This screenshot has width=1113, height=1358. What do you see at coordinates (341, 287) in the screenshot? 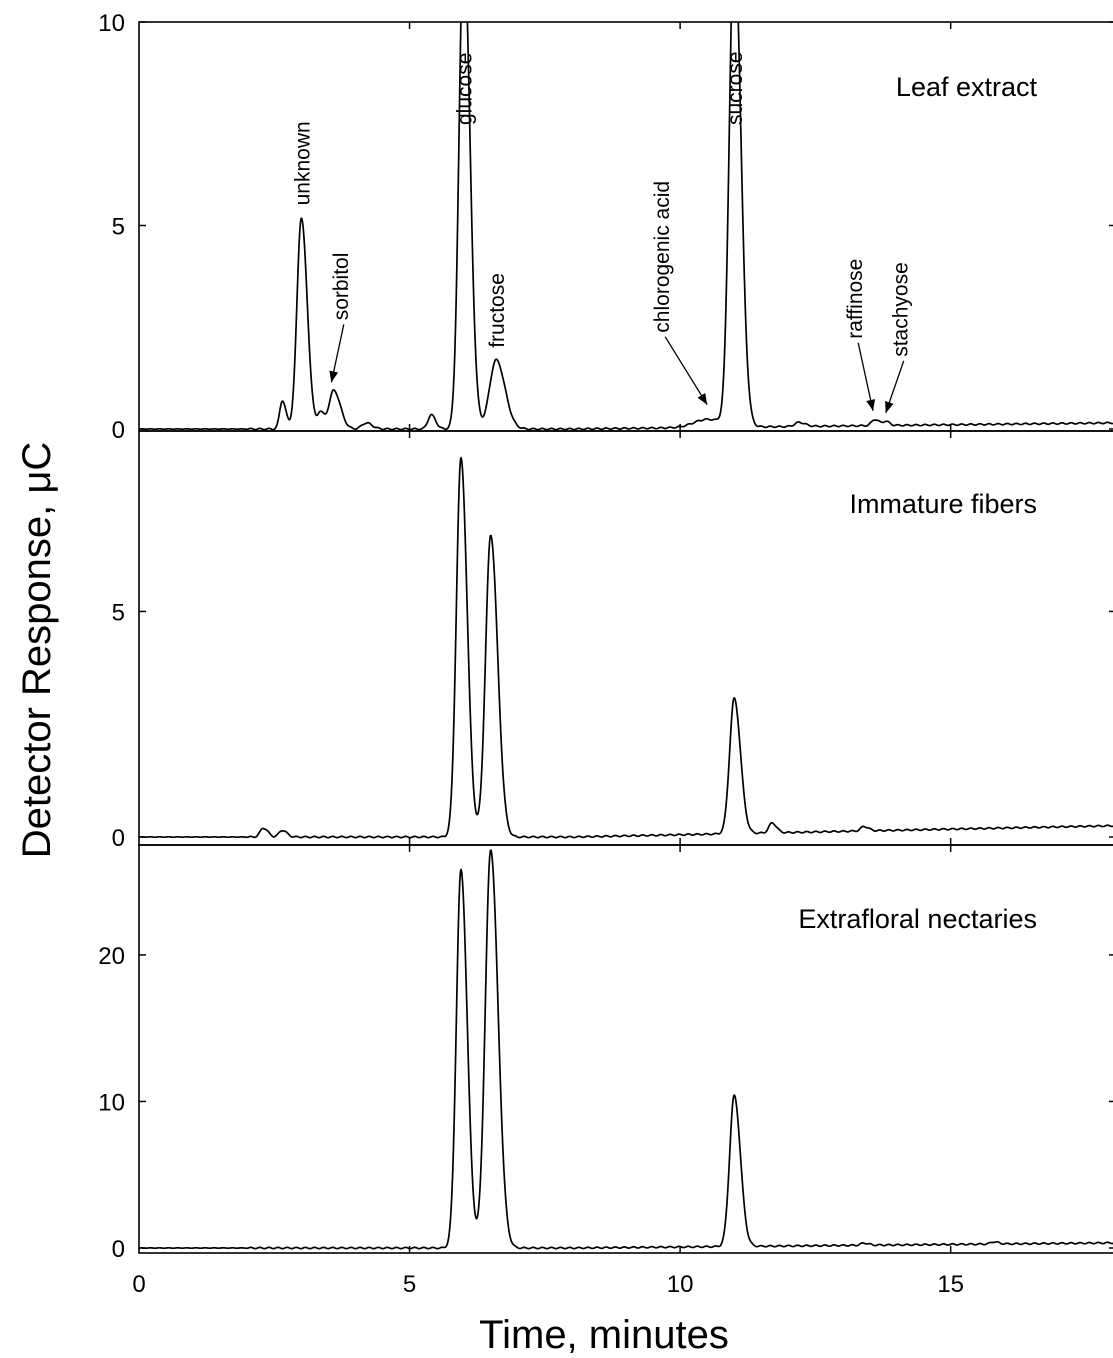
I see `peak-annotation: sorbitol` at bounding box center [341, 287].